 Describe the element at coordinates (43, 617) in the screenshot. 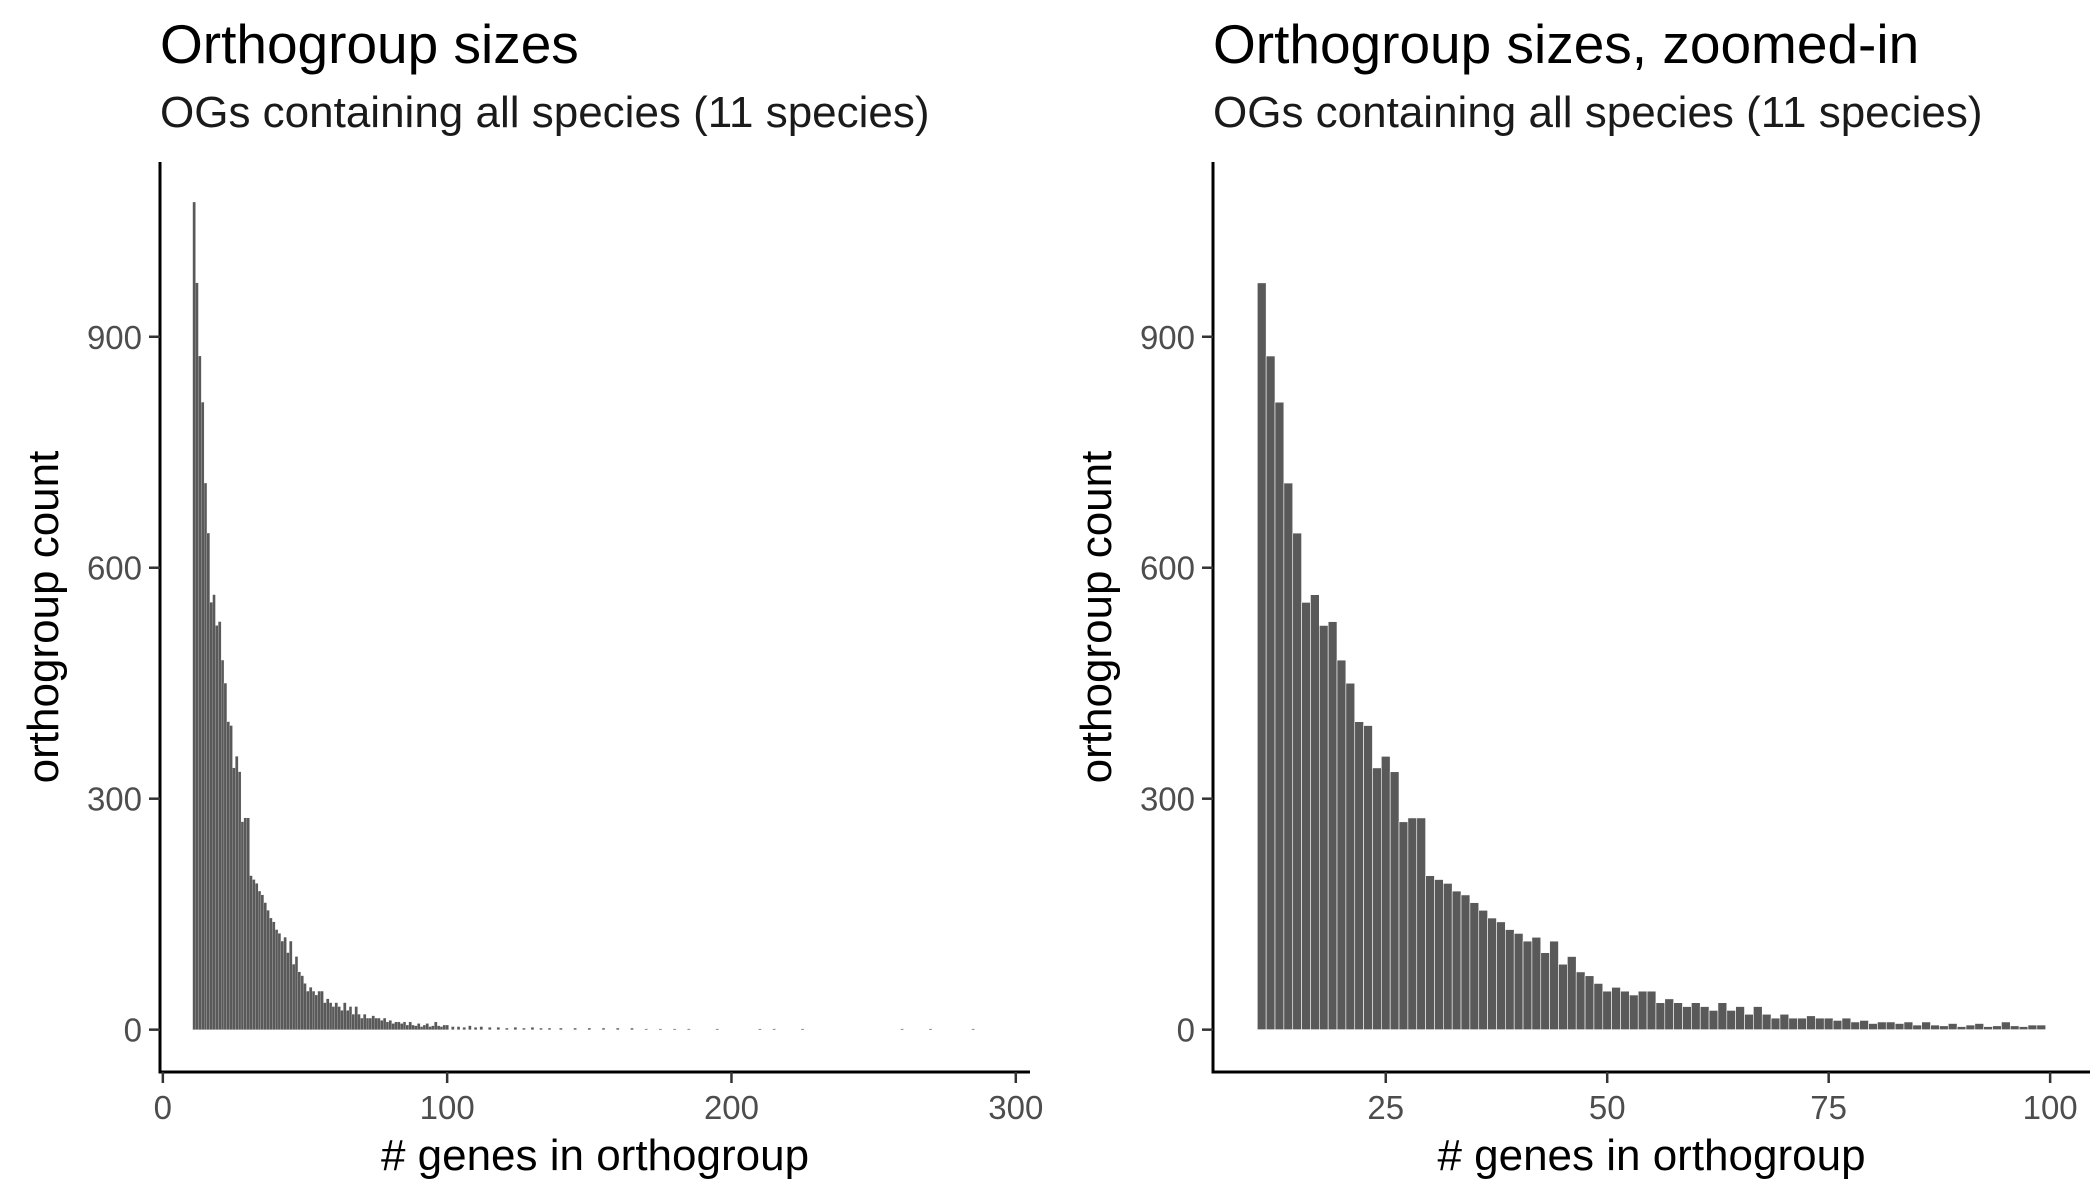

I see `y-axis-title: orthogroup count` at that location.